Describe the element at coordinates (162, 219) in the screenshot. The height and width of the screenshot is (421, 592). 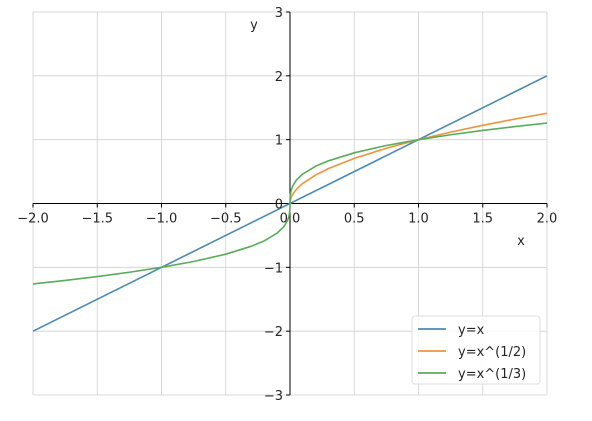
I see `x-tick-label-2: −1.0` at that location.